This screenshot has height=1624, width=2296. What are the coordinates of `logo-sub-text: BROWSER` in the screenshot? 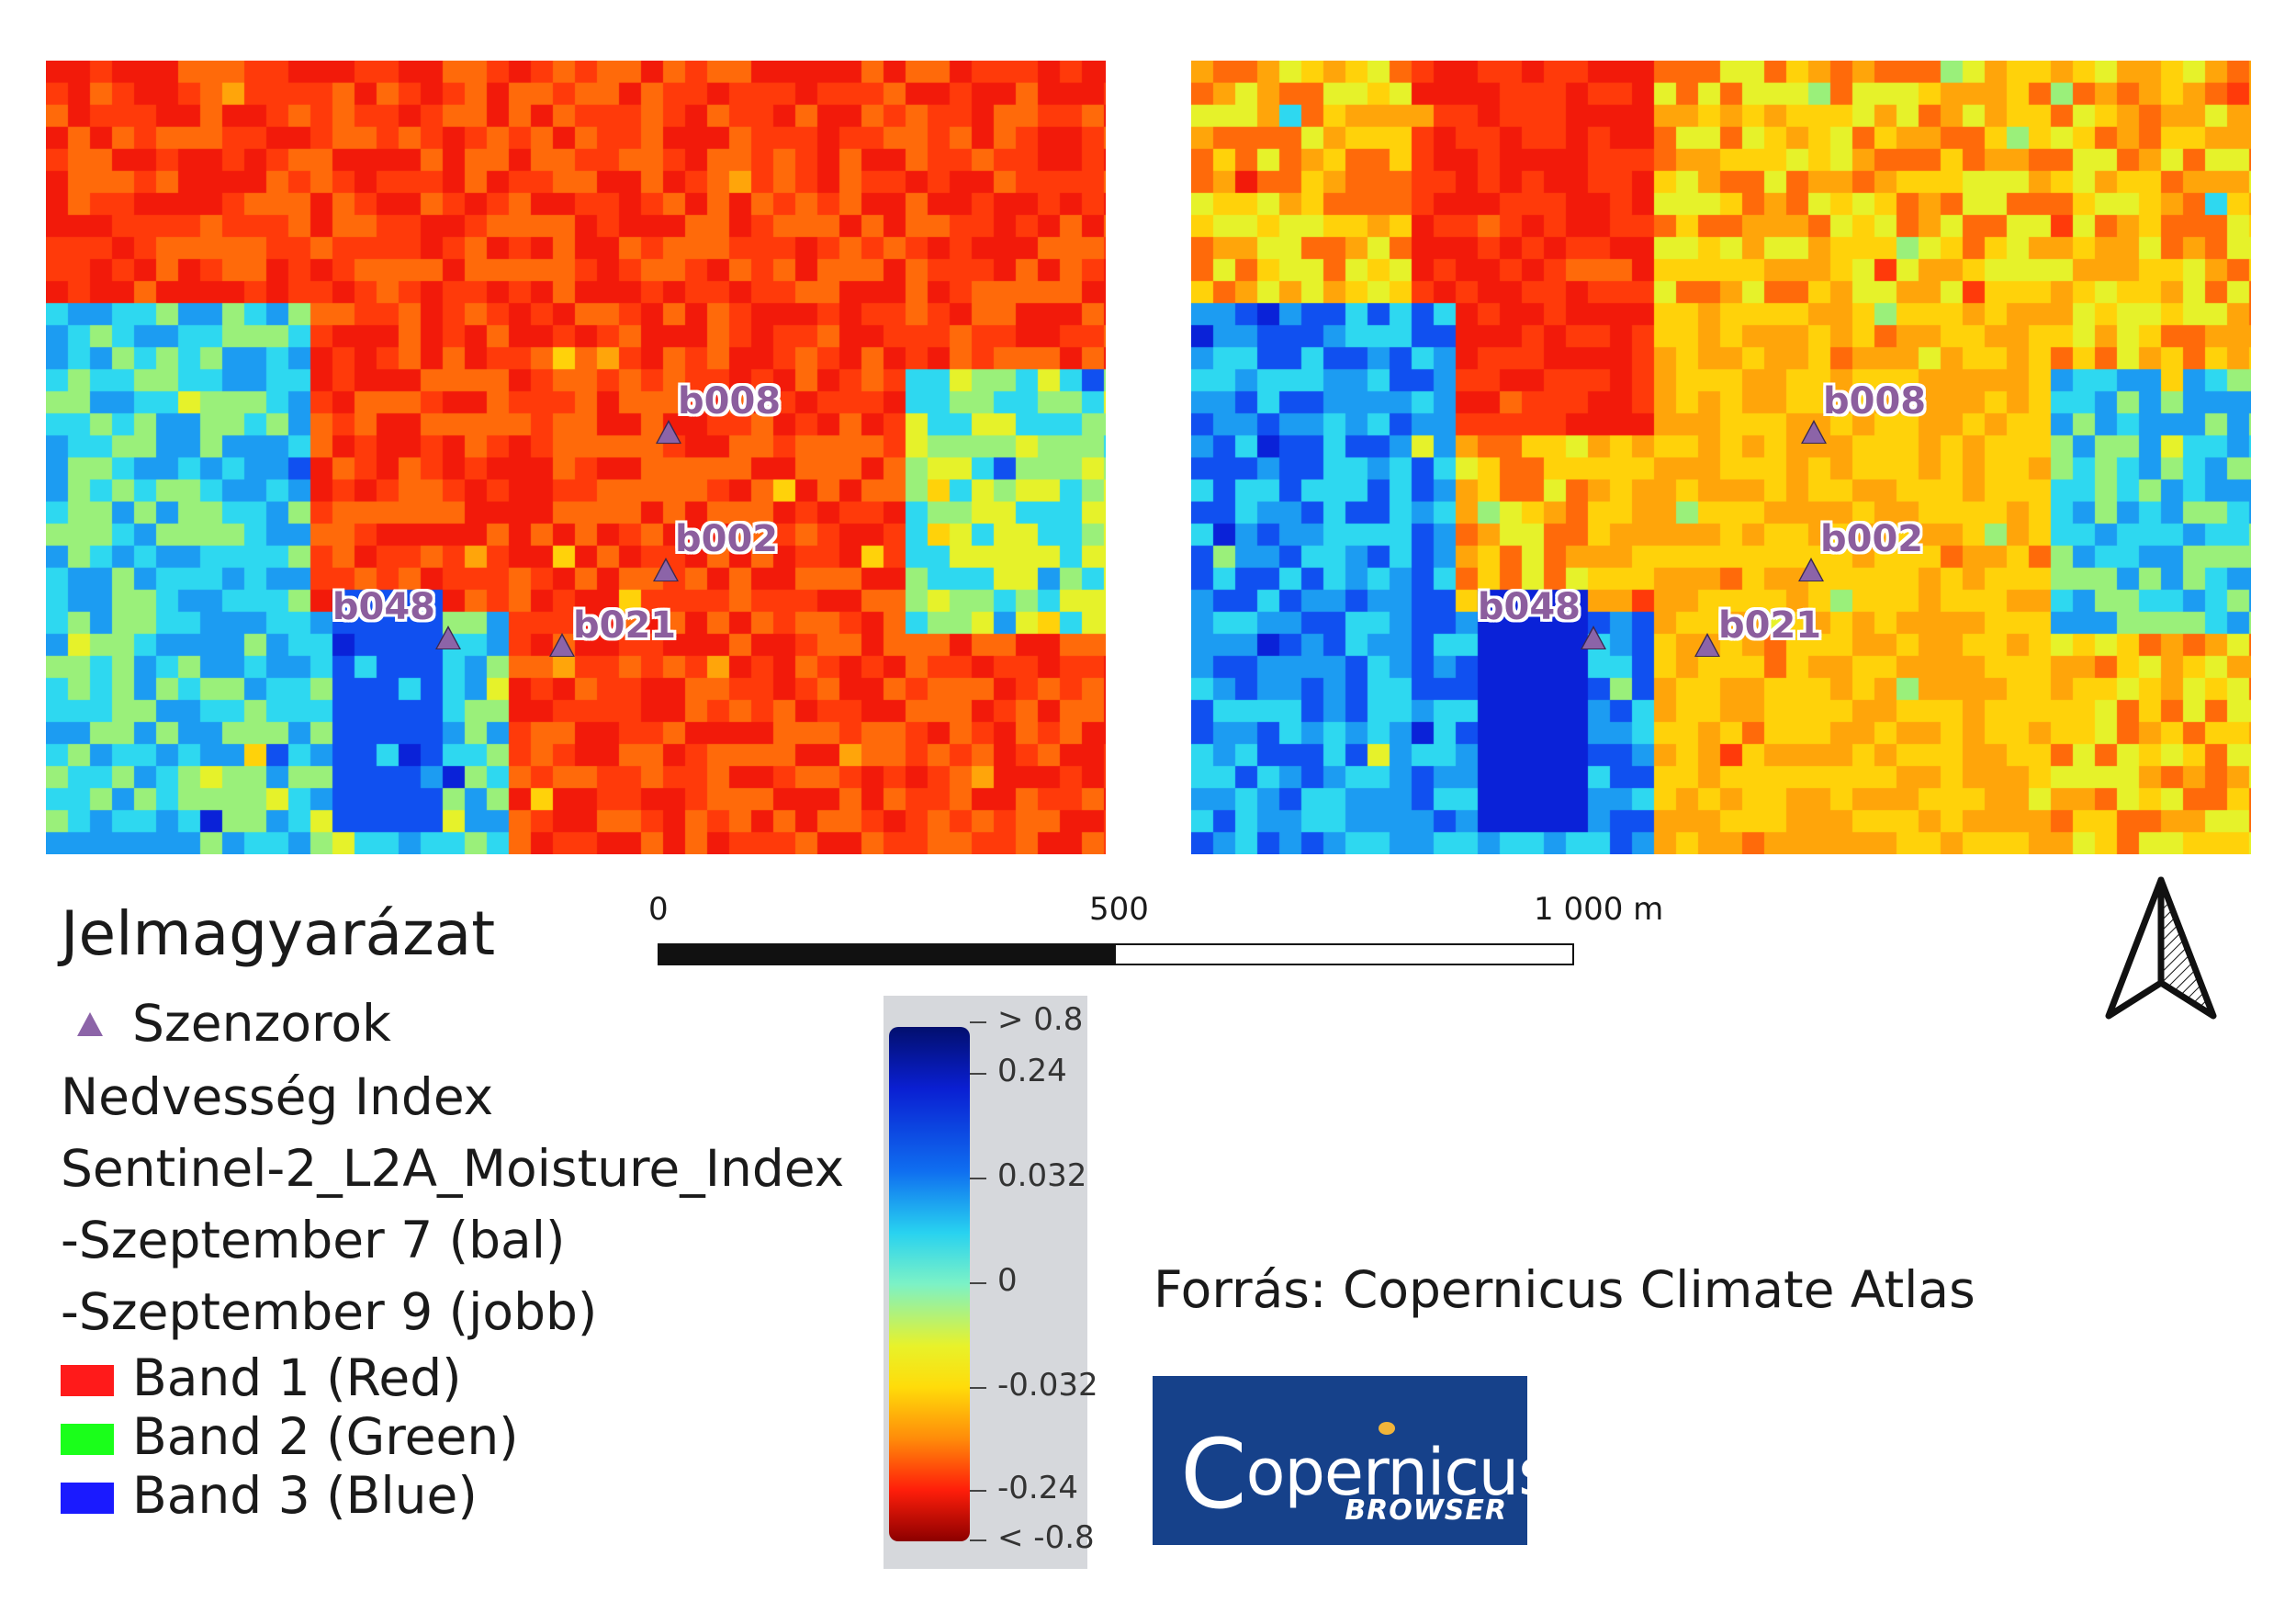 It's located at (1426, 1510).